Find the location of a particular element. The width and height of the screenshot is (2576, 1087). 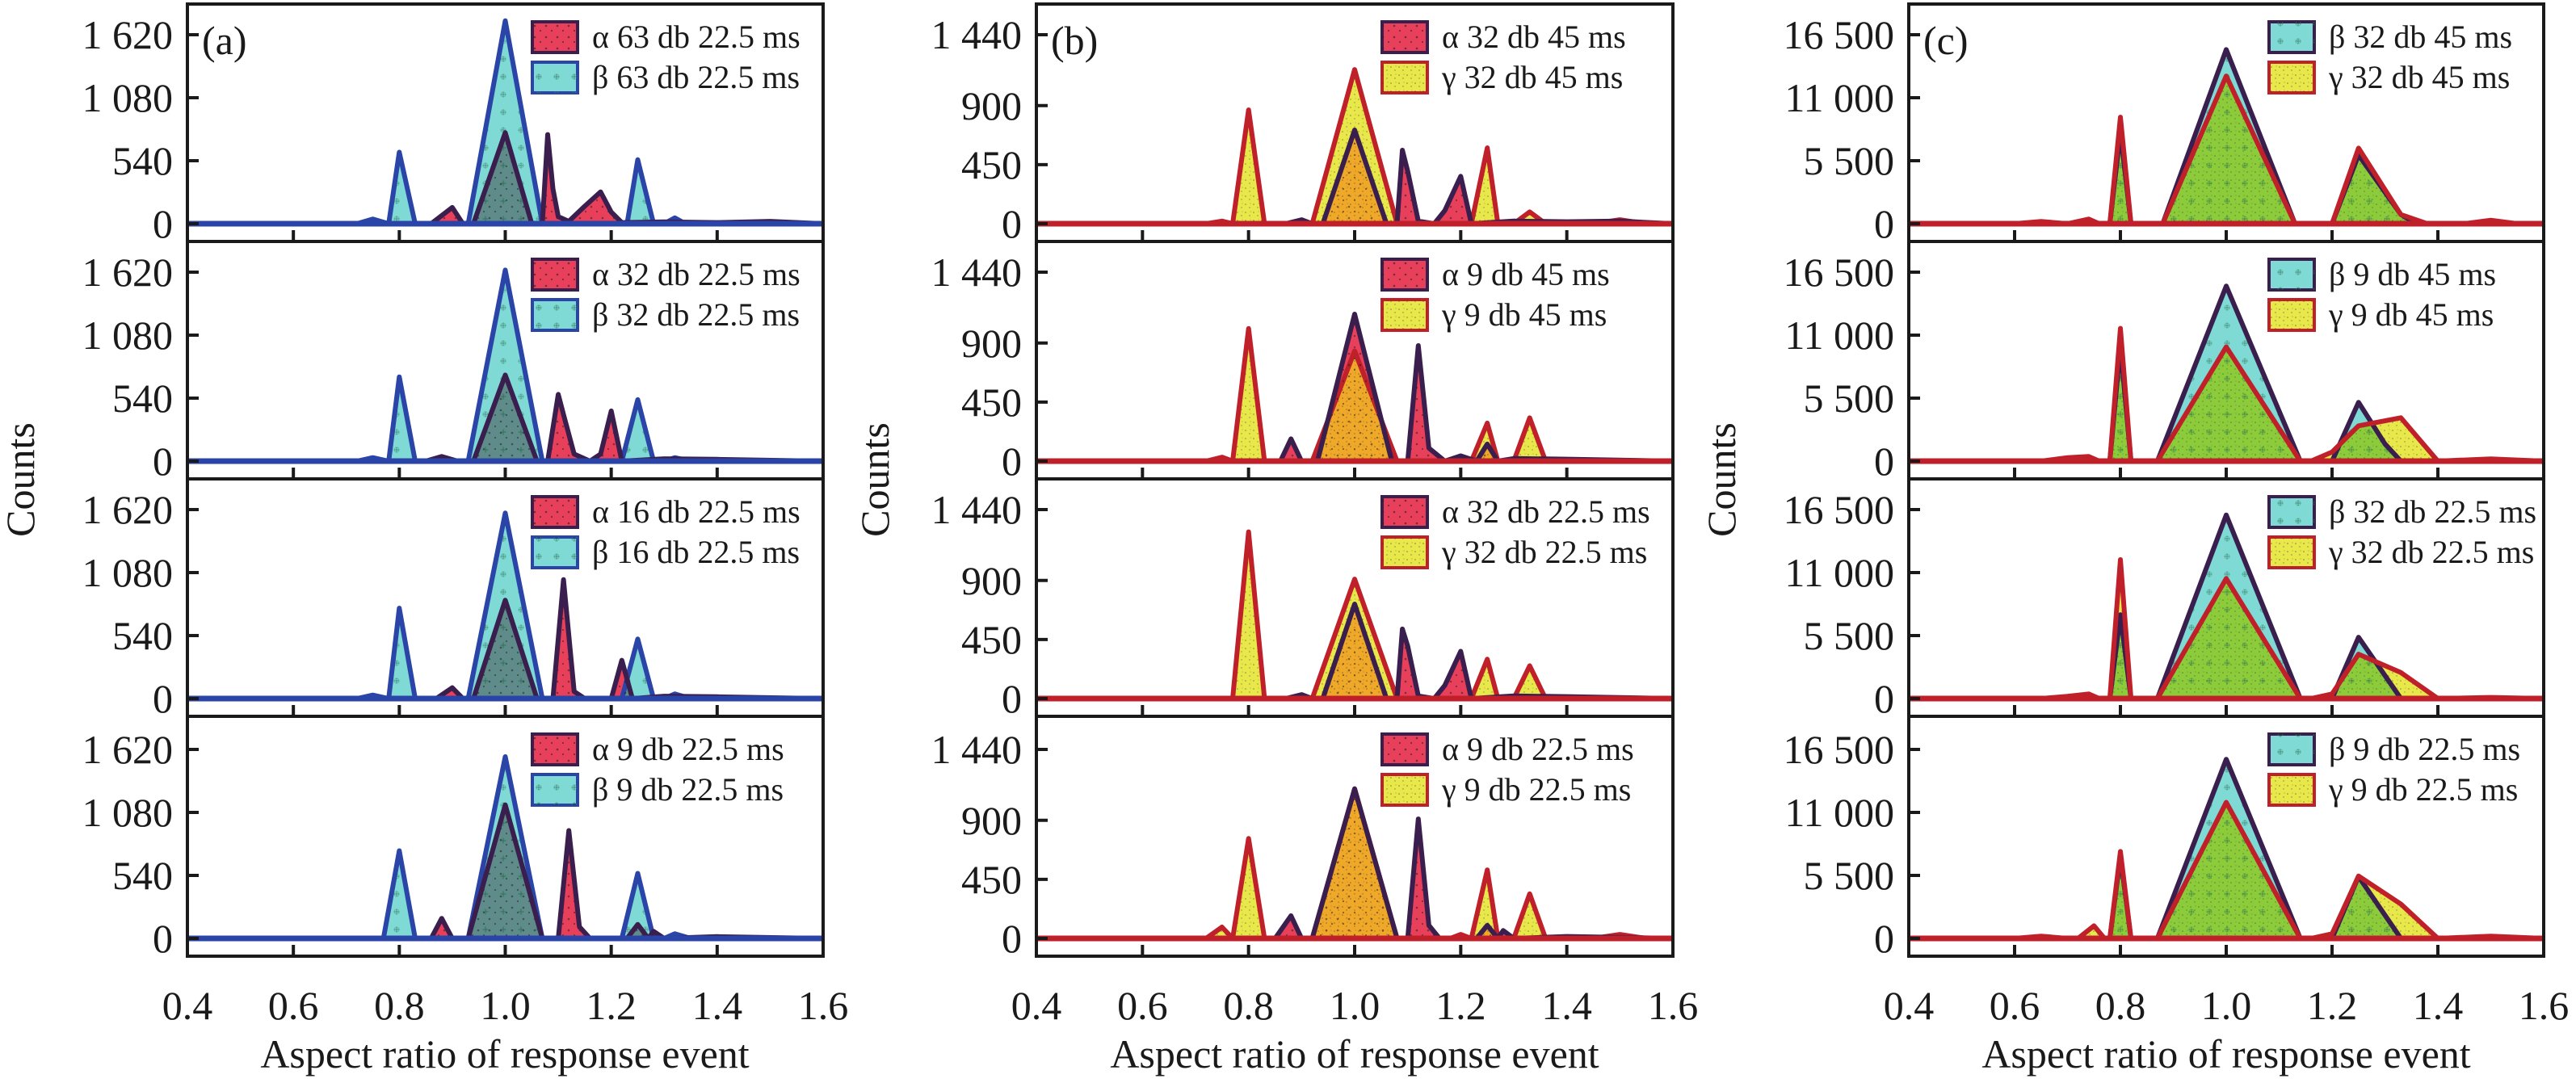

panel-b-row-4: 0 450 900 1 440 α 9 db 22.5 ms γ 9 db 22.5 ms is located at coordinates (1303, 838).